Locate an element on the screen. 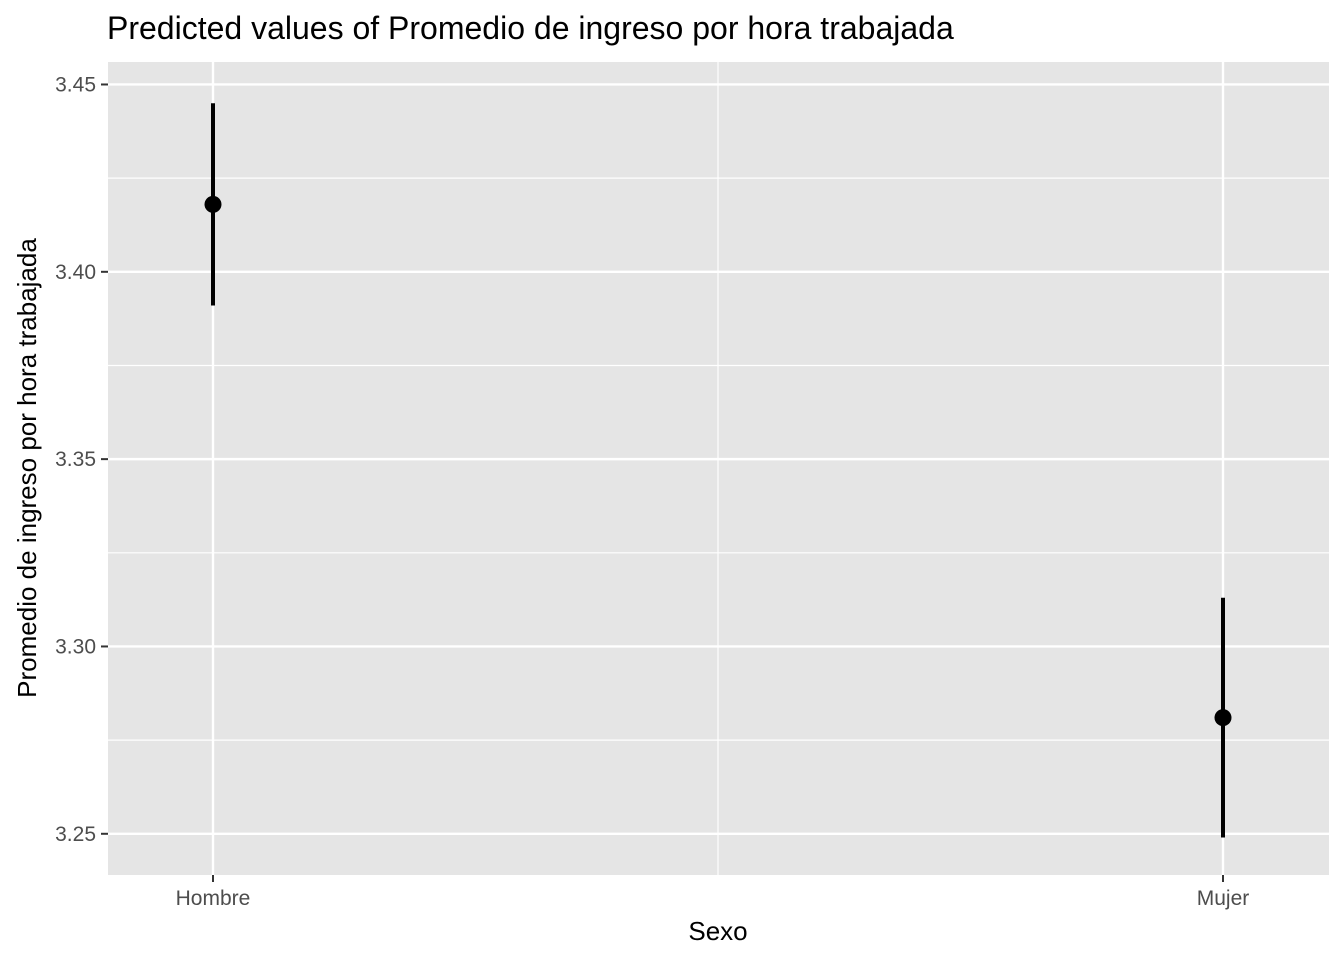 The width and height of the screenshot is (1344, 960). x-tick-label: Mujer is located at coordinates (1223, 898).